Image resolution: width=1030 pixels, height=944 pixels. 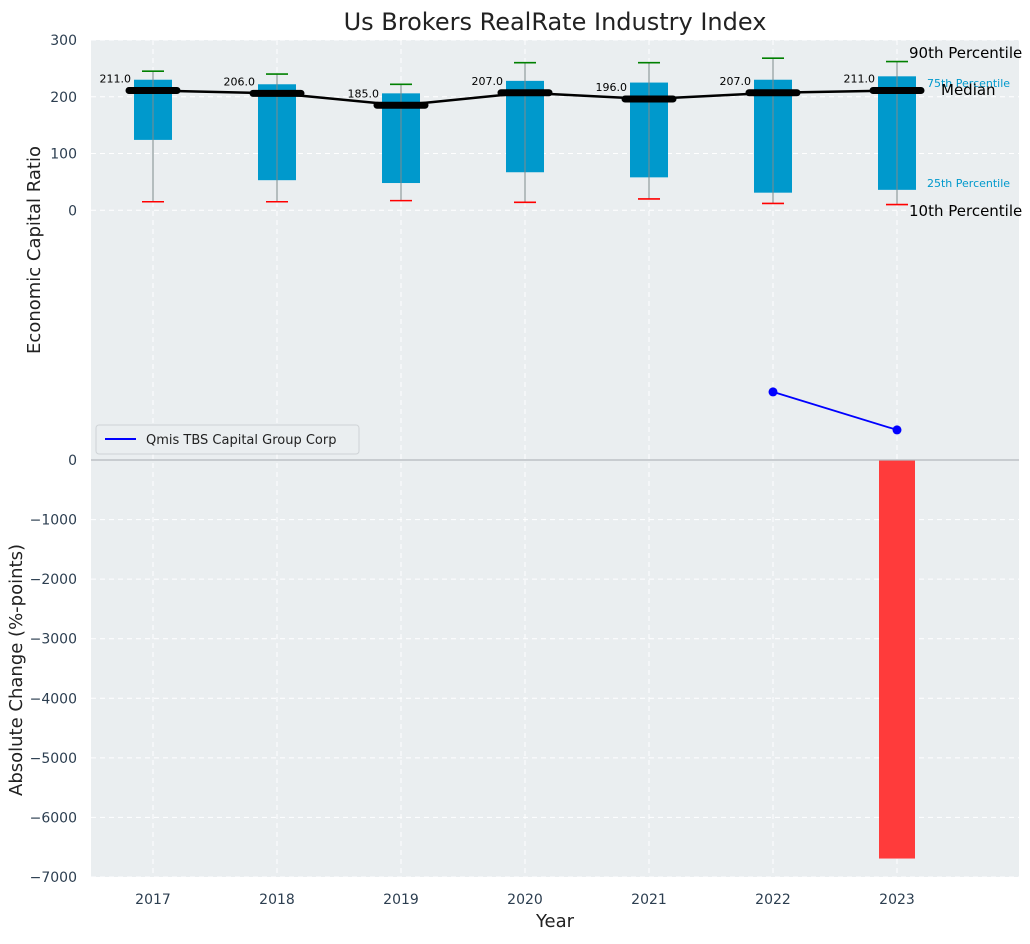 I want to click on x-tick-label: 2019, so click(x=401, y=900).